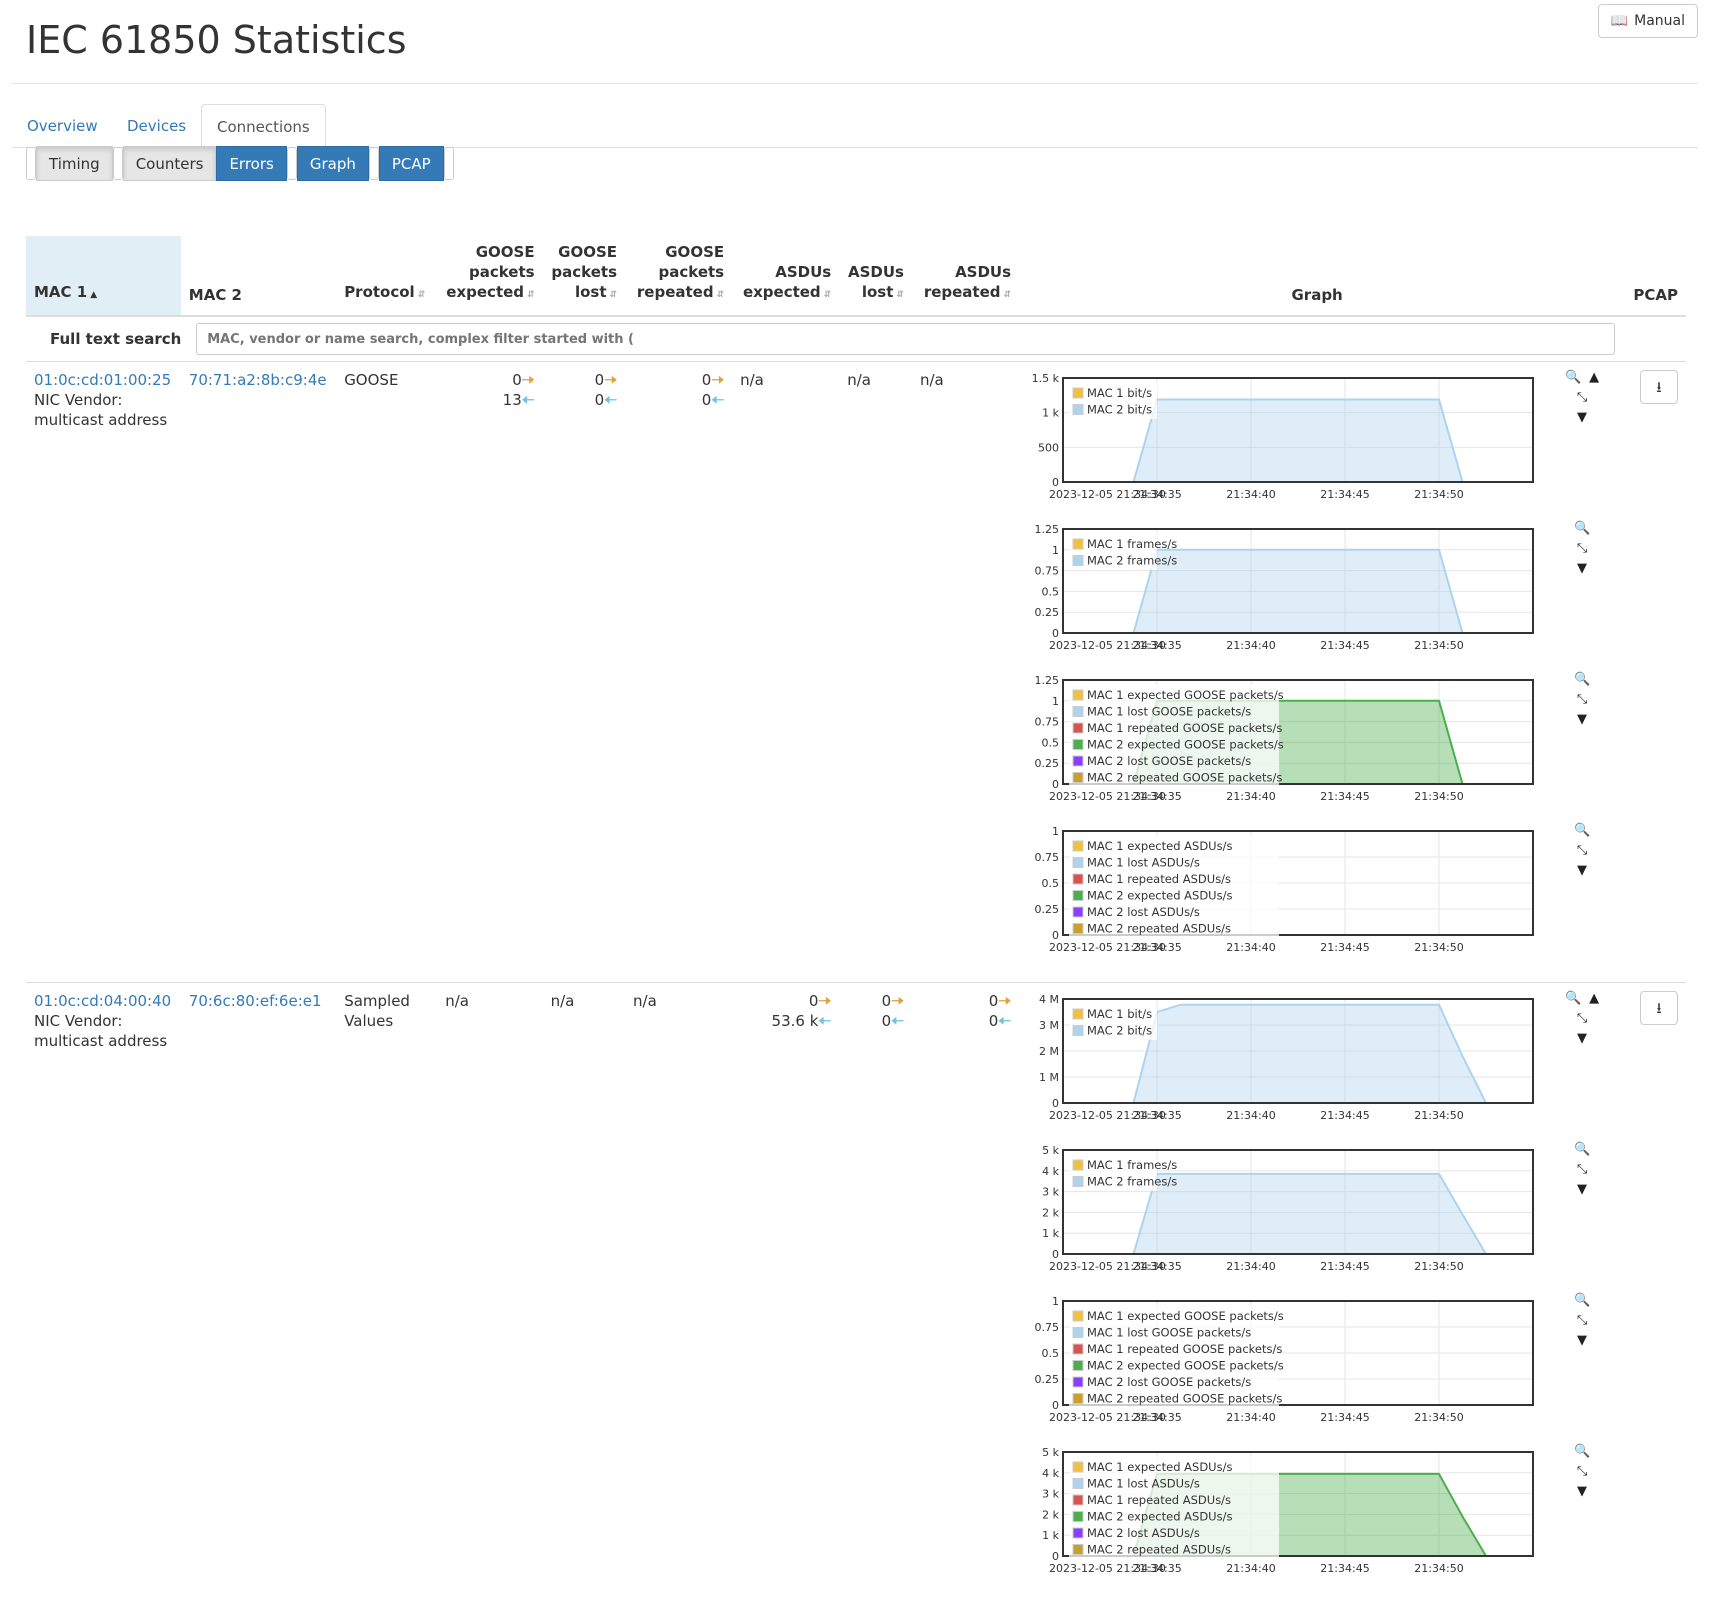 The width and height of the screenshot is (1710, 1620). I want to click on col-pcap: PCAP, so click(1650, 276).